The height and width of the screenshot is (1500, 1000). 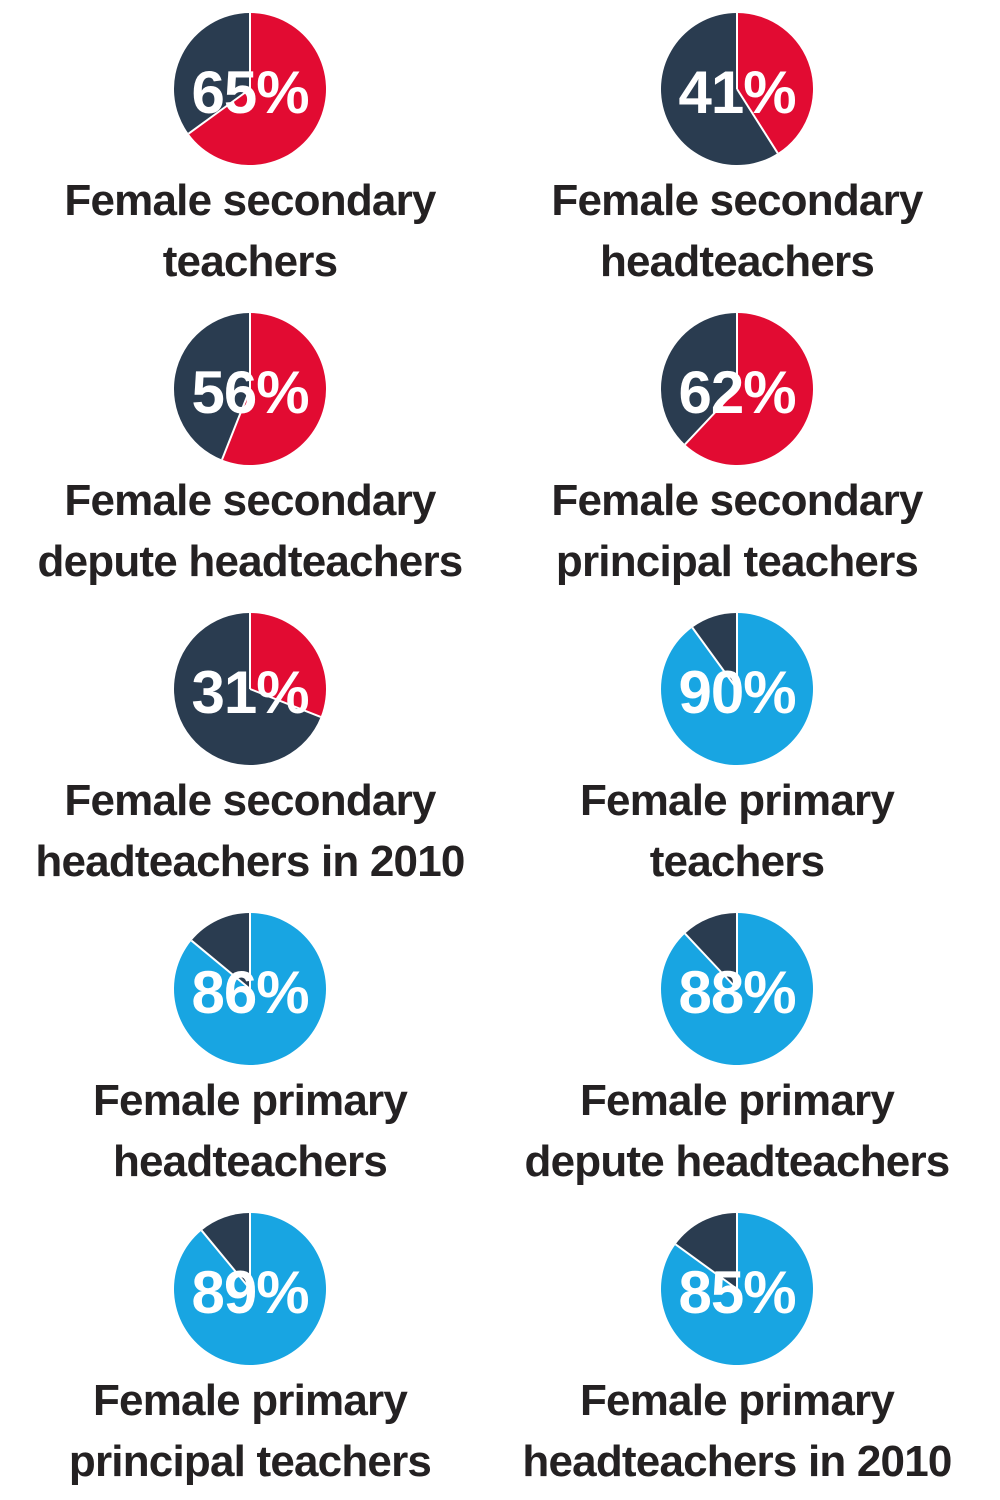 I want to click on pie-caption: Female primary headteachers in 2010, so click(x=737, y=1431).